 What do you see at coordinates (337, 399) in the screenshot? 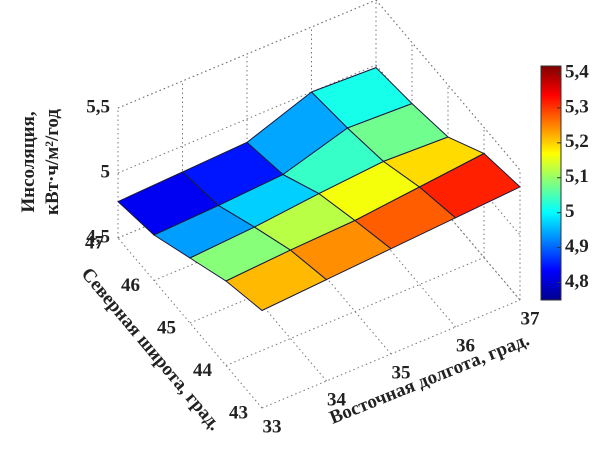
I see `x-tick-label: 34` at bounding box center [337, 399].